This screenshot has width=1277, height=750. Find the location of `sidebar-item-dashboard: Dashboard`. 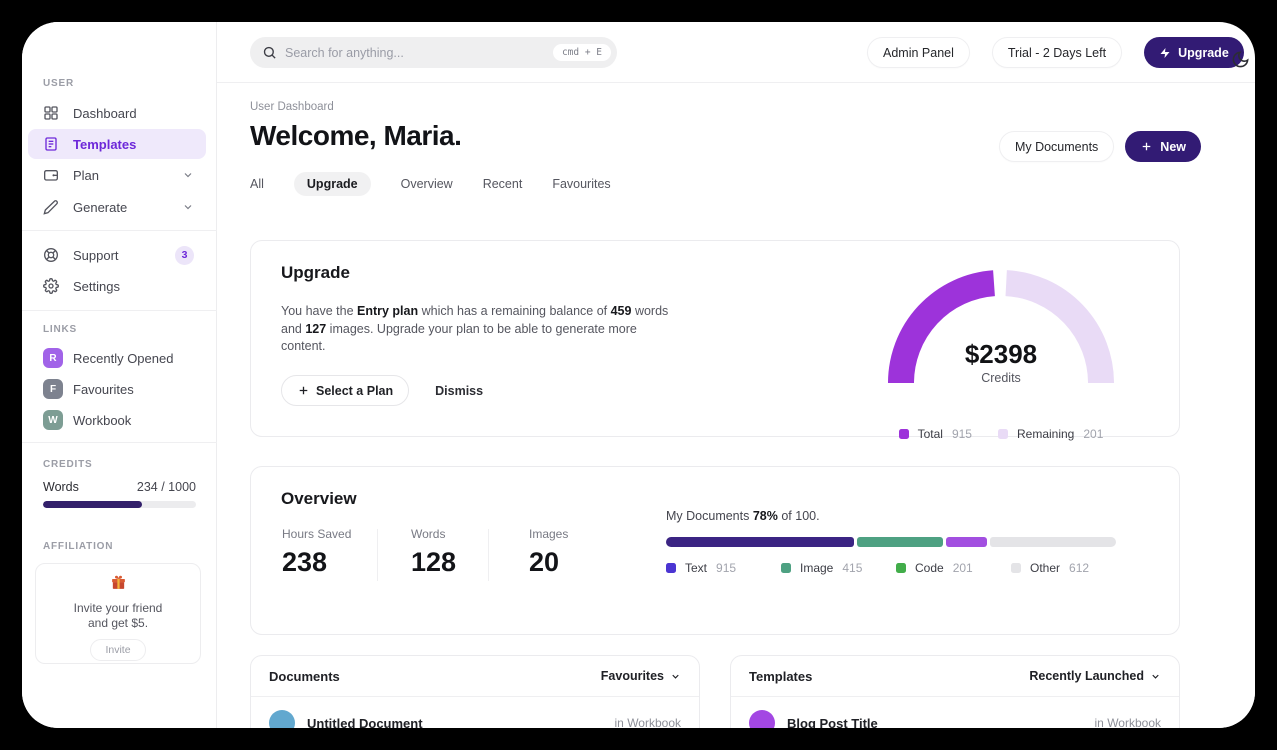

sidebar-item-dashboard: Dashboard is located at coordinates (117, 113).